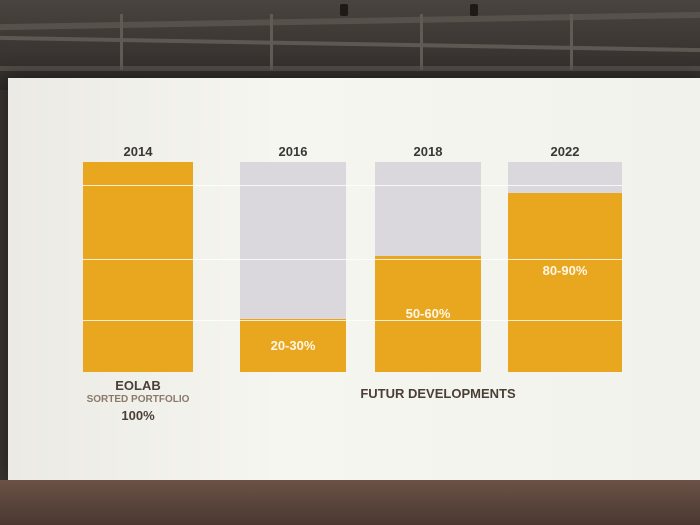 The width and height of the screenshot is (700, 525). Describe the element at coordinates (350, 502) in the screenshot. I see `floor` at that location.